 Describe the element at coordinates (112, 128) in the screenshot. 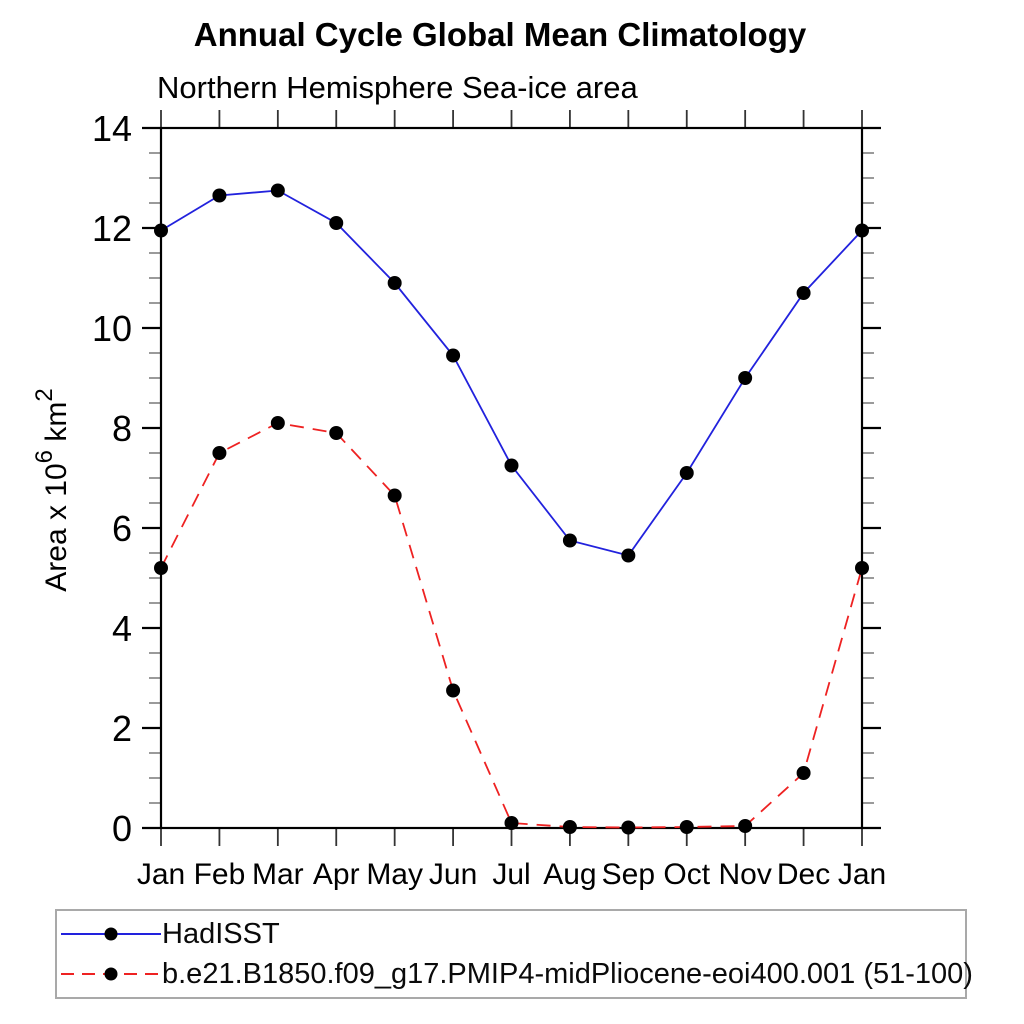

I see `y-tick-label: 14` at that location.